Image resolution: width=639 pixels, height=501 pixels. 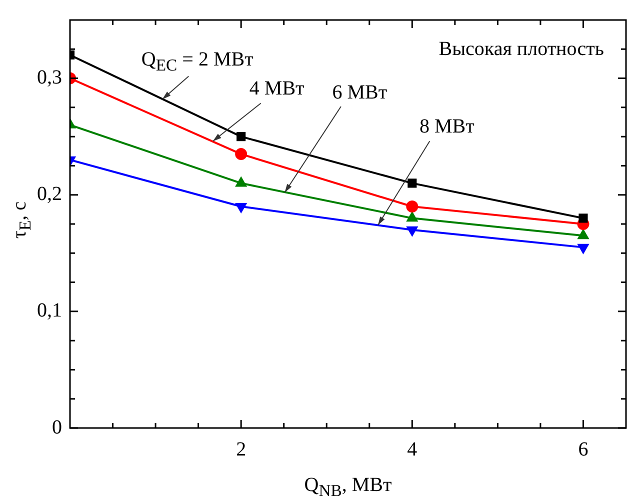 I want to click on x-tick-label: 4, so click(x=412, y=449).